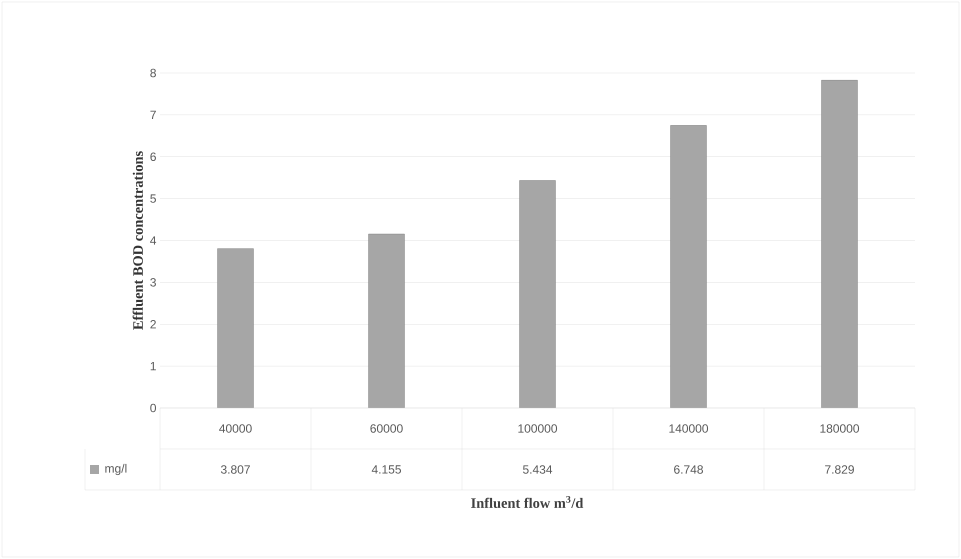 Image resolution: width=961 pixels, height=559 pixels. Describe the element at coordinates (840, 428) in the screenshot. I see `x-tick-label: 180000` at that location.